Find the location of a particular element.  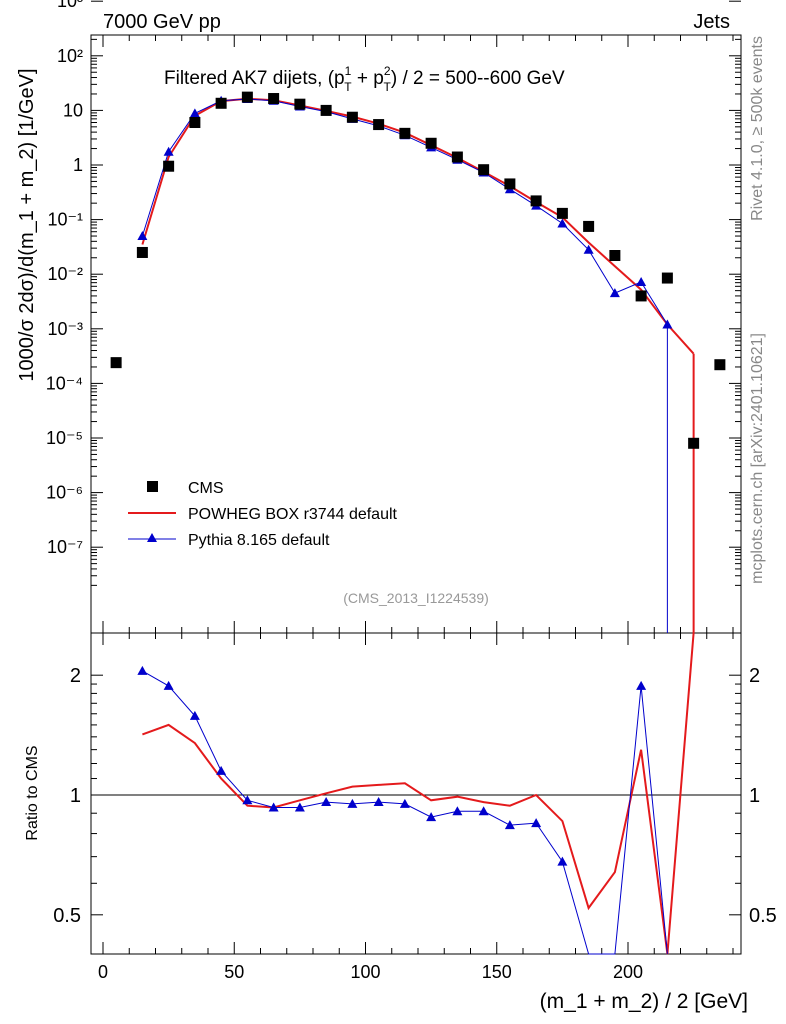

legend-marker-cms is located at coordinates (152, 486).